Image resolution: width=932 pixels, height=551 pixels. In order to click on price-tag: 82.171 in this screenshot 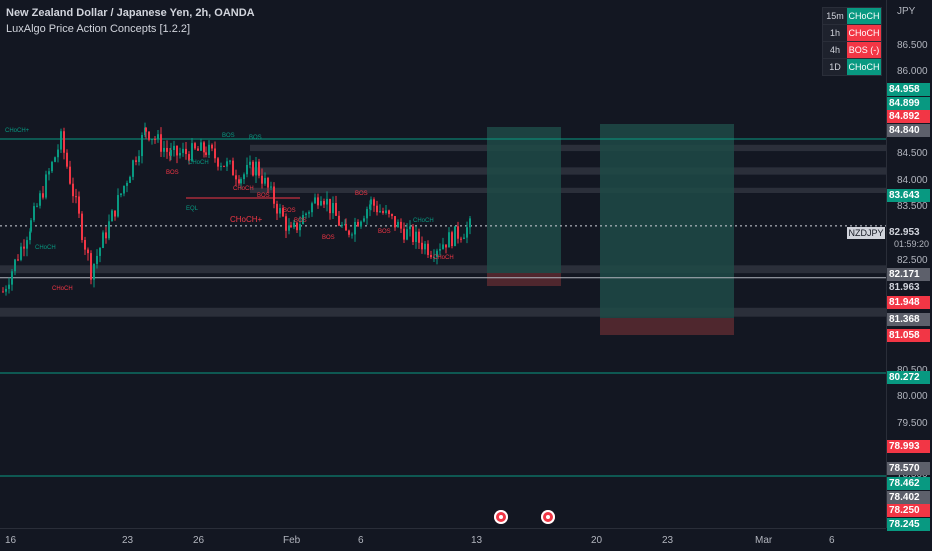, I will do `click(908, 274)`.